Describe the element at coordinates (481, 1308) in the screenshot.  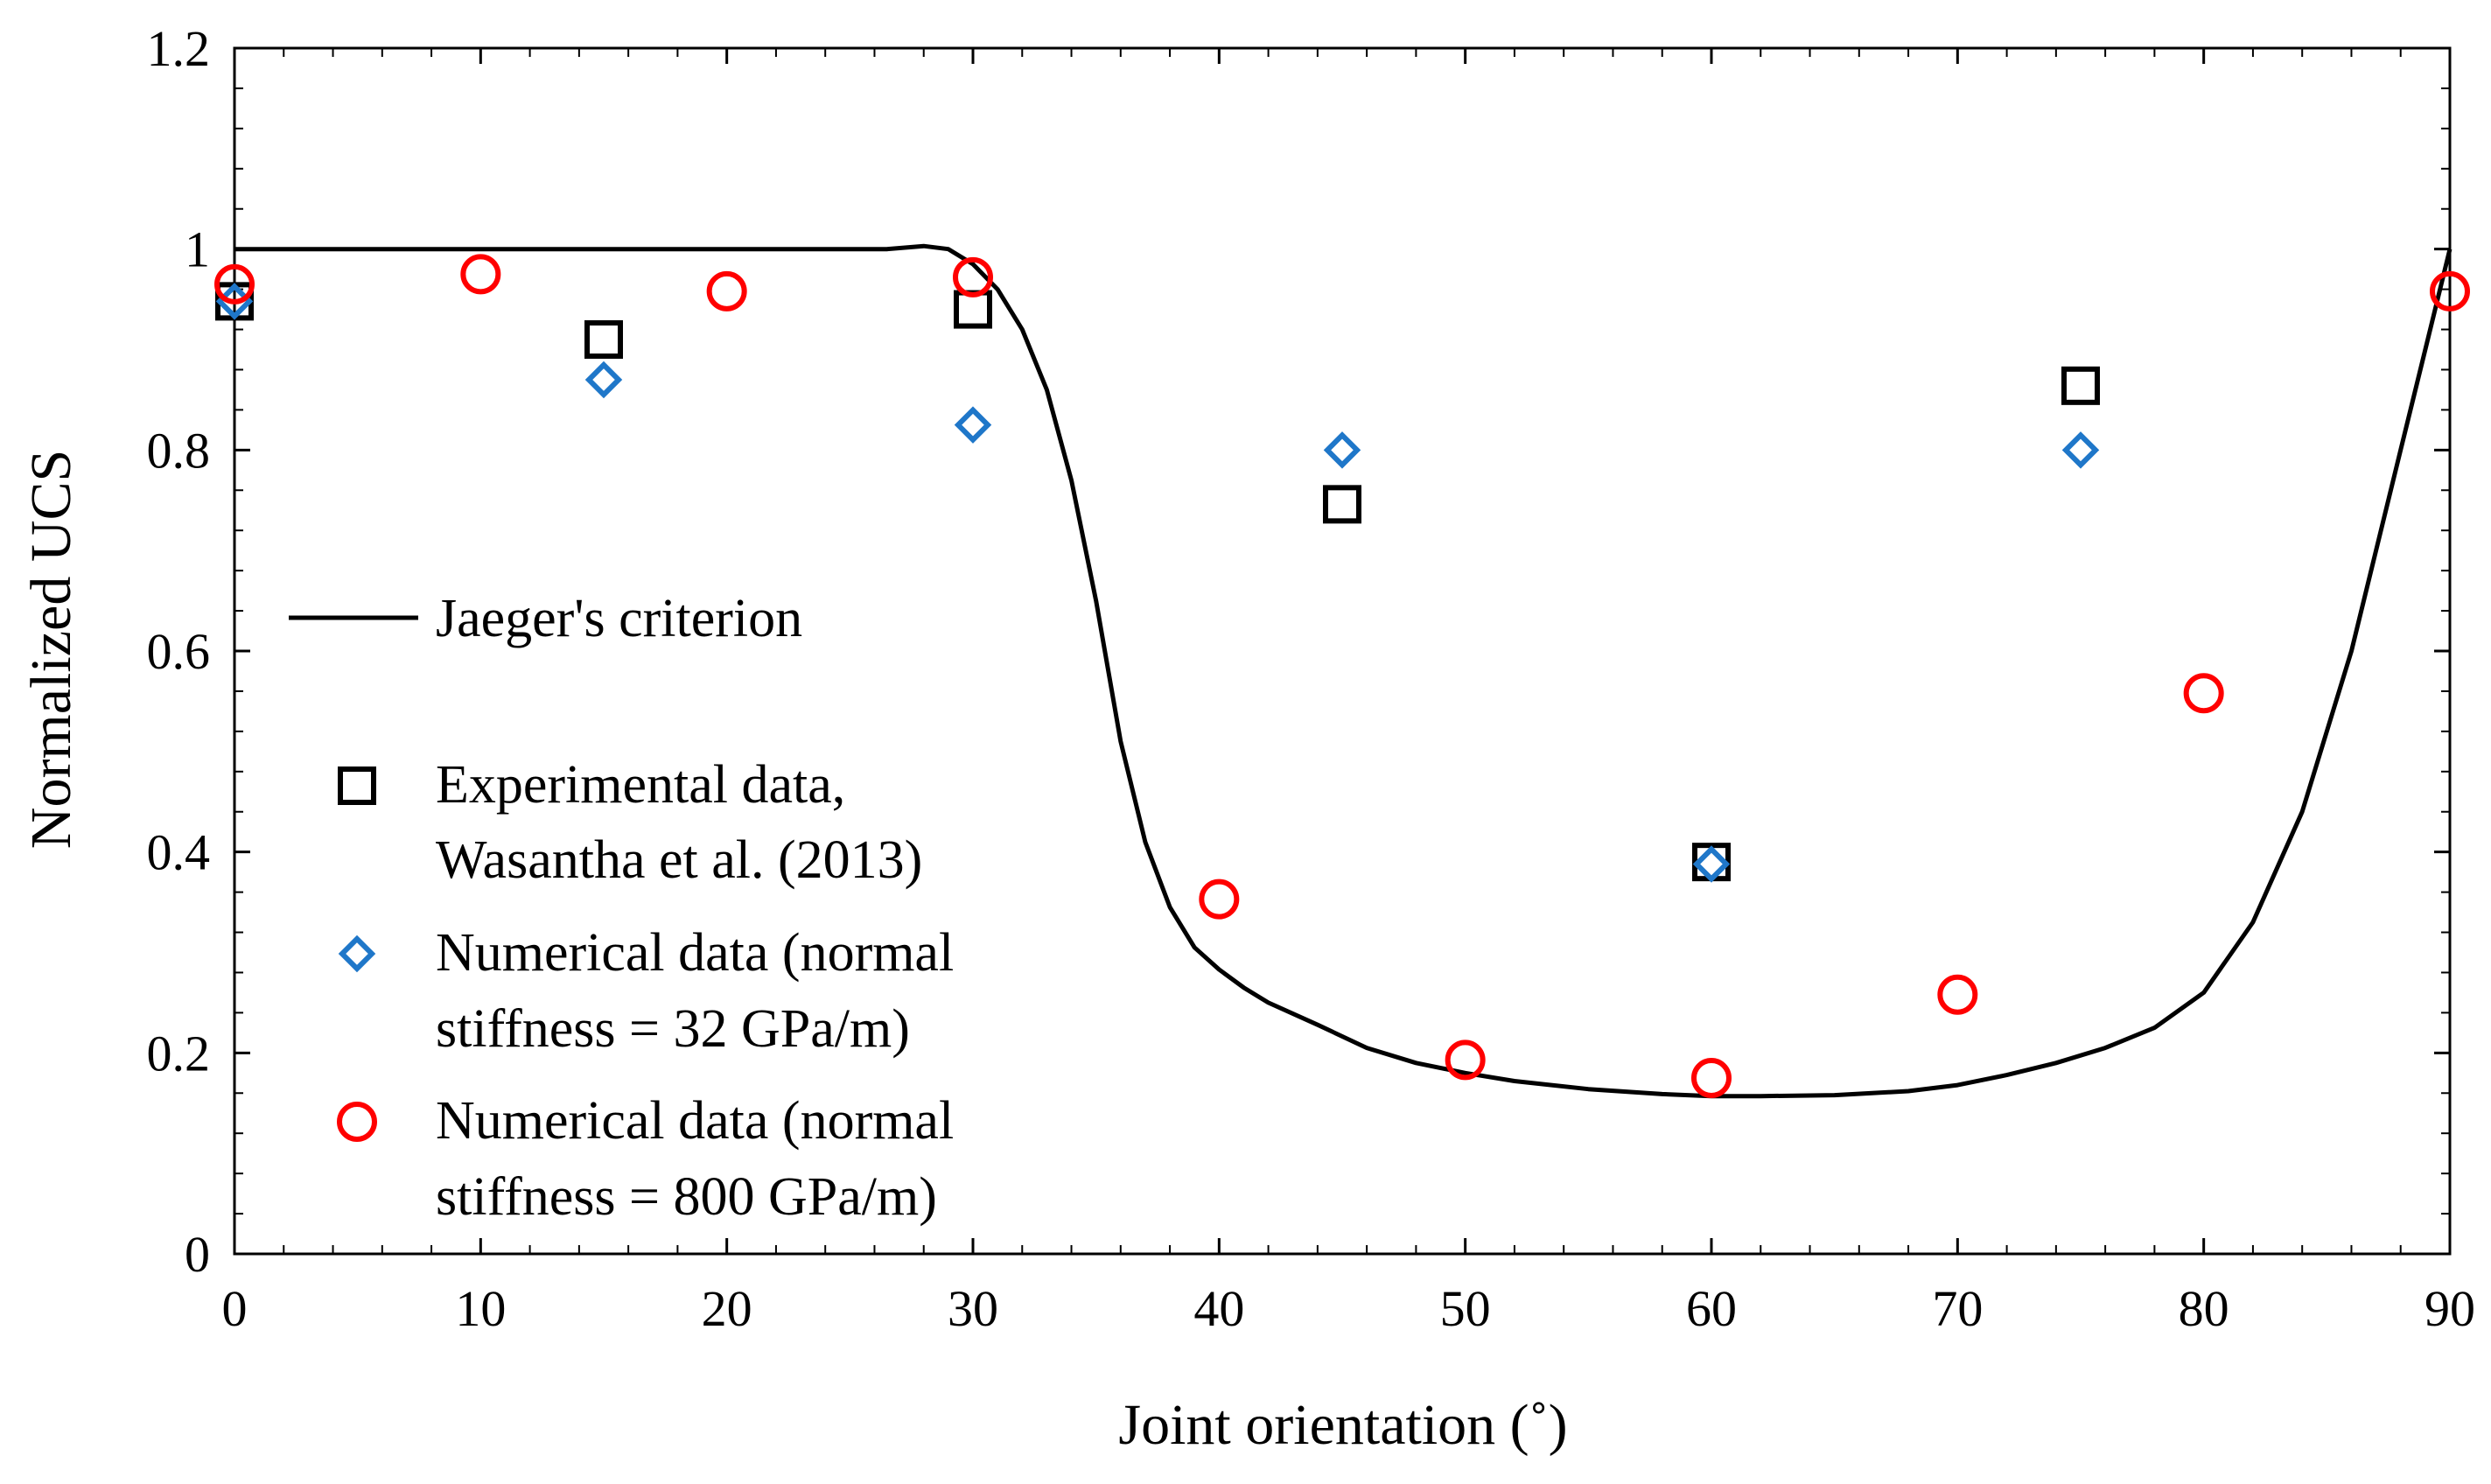
I see `x-tick-label: 10` at that location.